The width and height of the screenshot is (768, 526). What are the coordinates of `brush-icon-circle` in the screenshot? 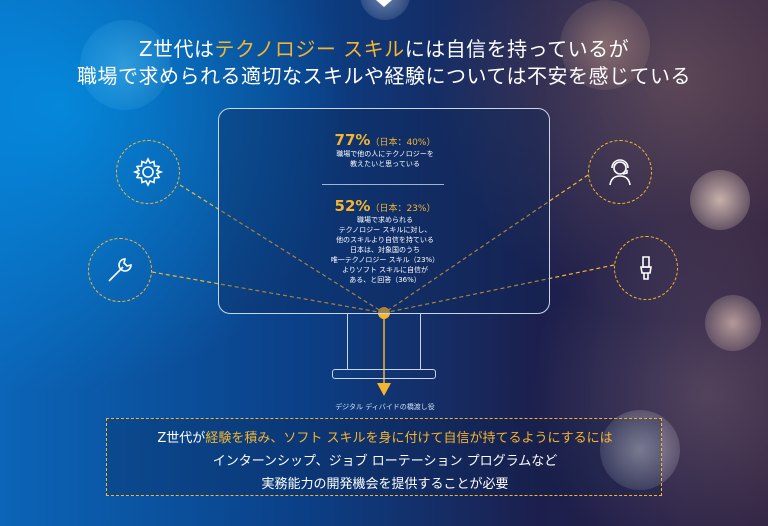 It's located at (646, 268).